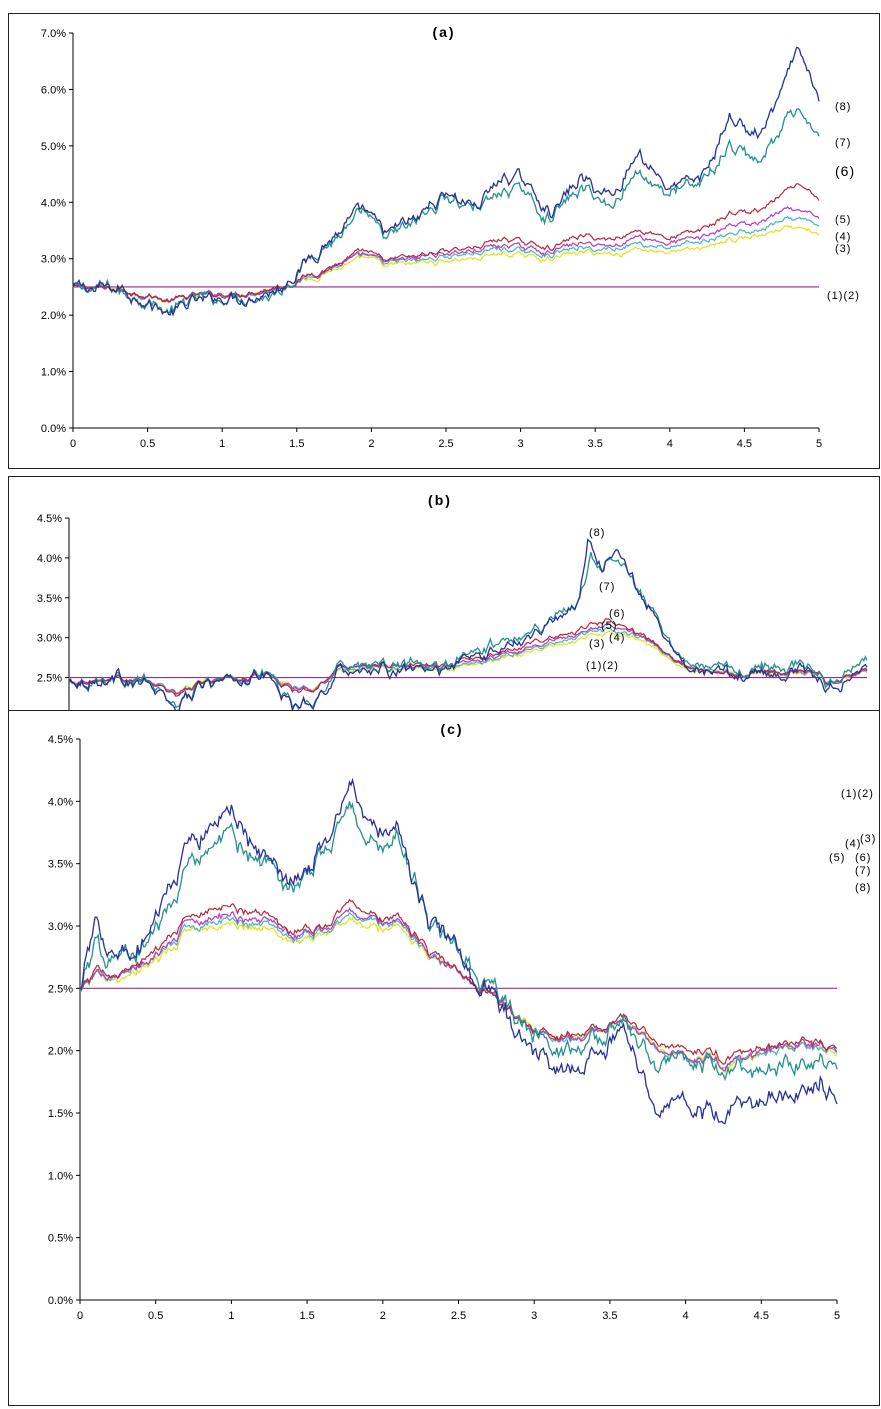 This screenshot has height=1409, width=881. Describe the element at coordinates (53, 147) in the screenshot. I see `y-tick-label: 5.0%` at that location.